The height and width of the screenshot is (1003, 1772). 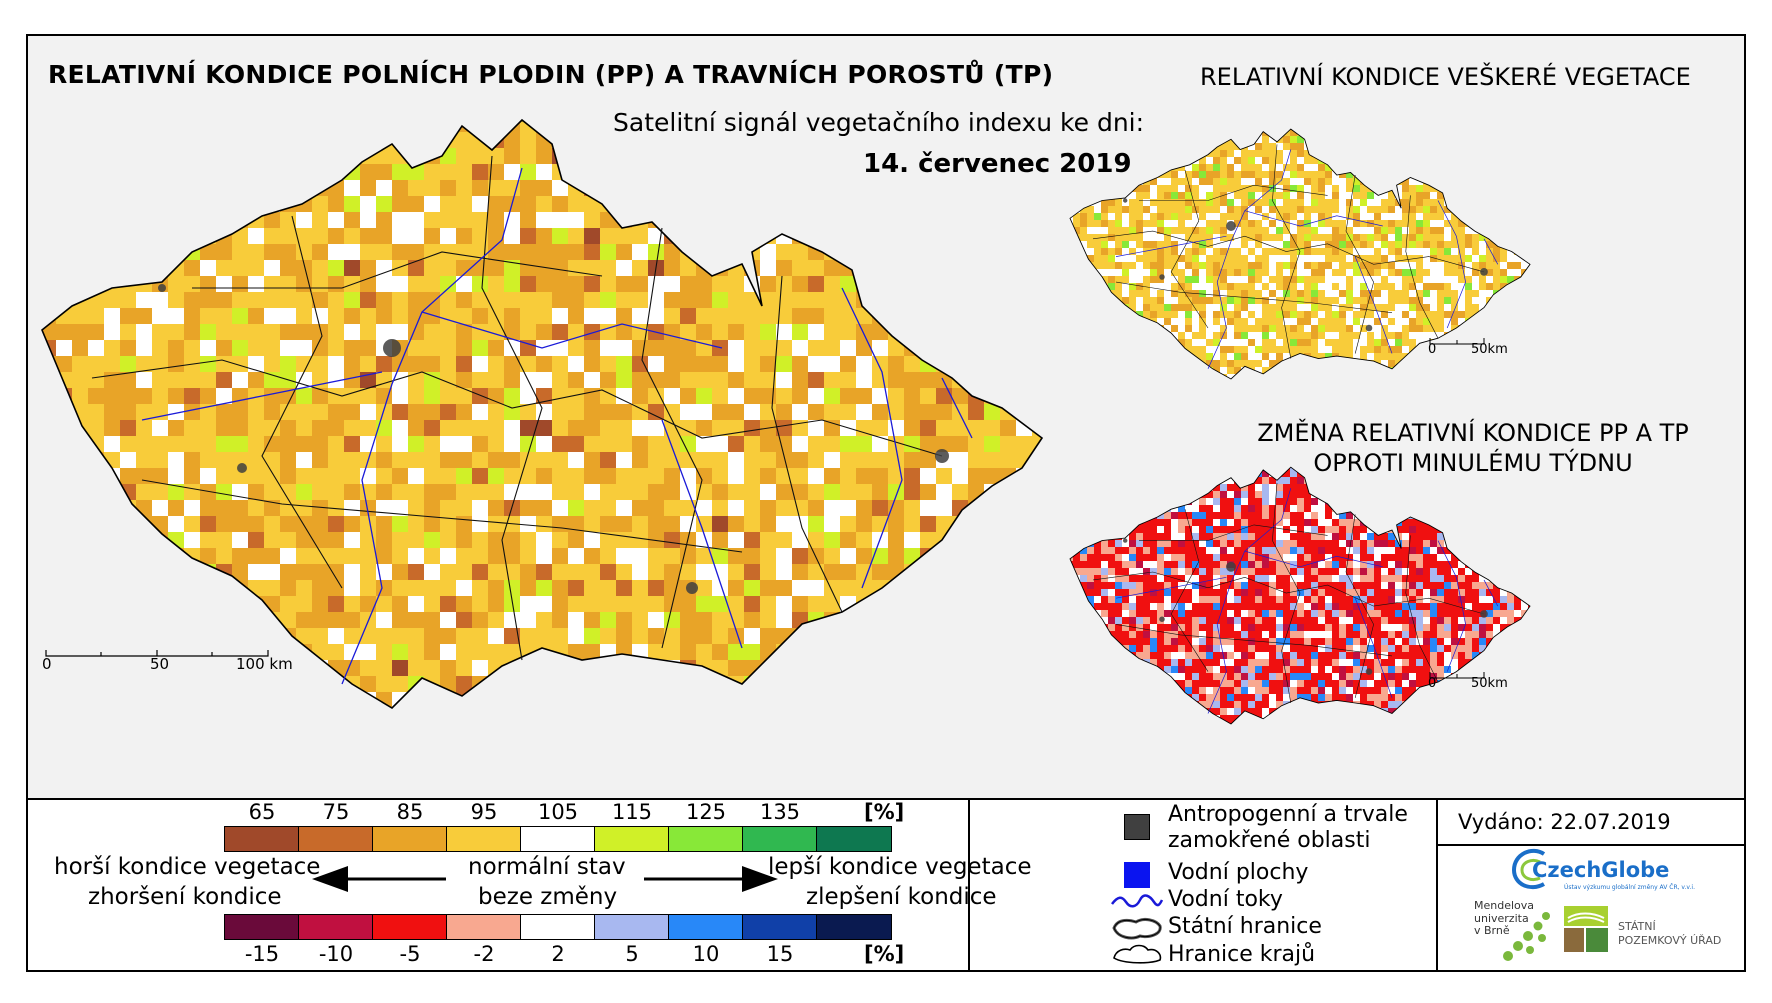 I want to click on scale-label-50: 50, so click(x=160, y=664).